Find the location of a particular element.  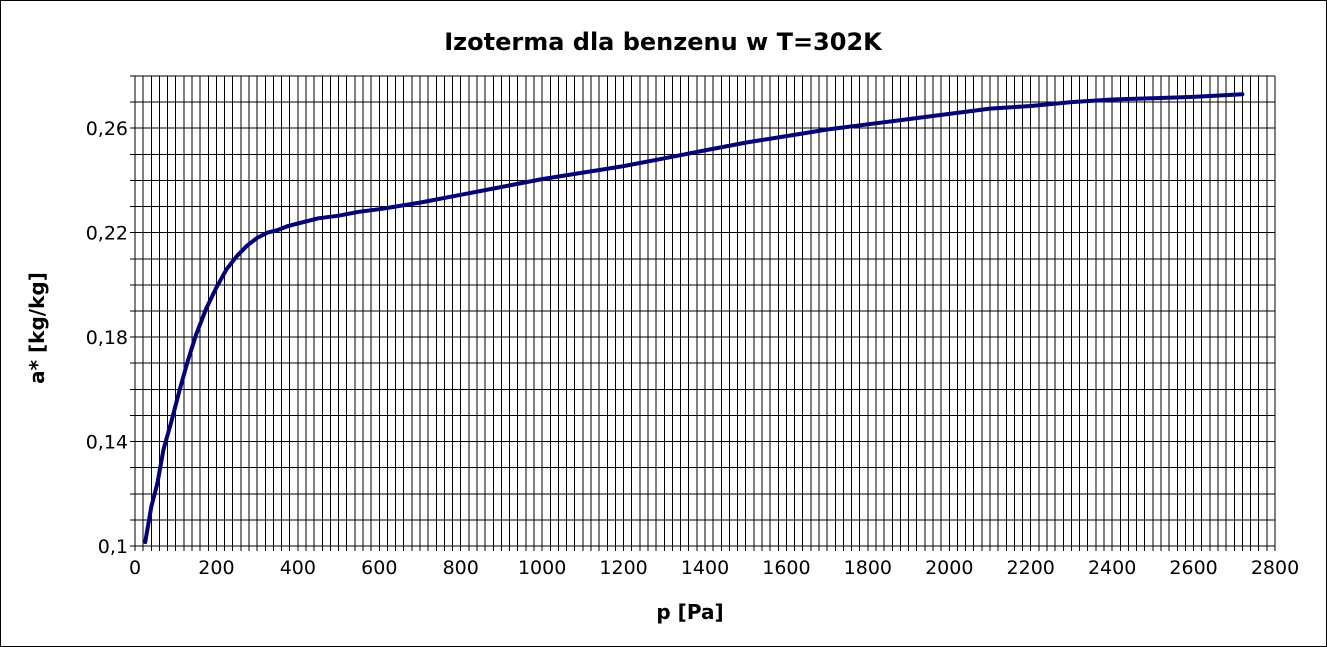

x-tick-label: 2000 is located at coordinates (949, 568).